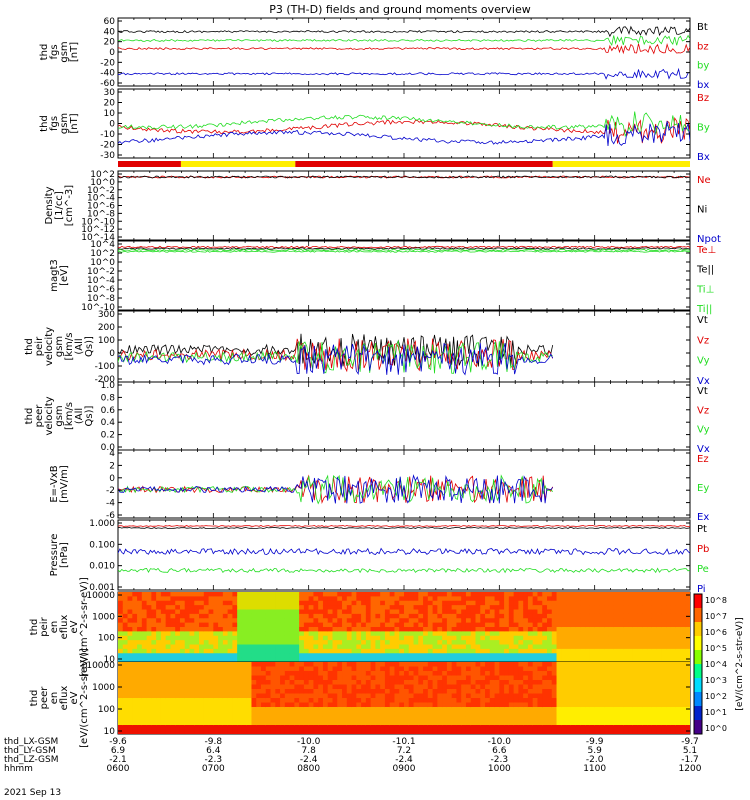 The image size is (750, 800). What do you see at coordinates (102, 588) in the screenshot?
I see `y-tick-label: 0.001` at bounding box center [102, 588].